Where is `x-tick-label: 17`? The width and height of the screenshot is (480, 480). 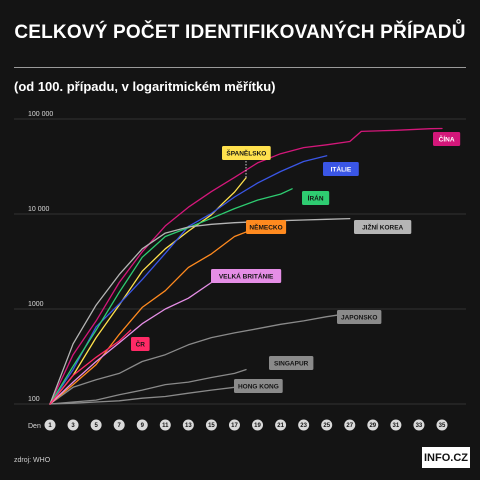 x-tick-label: 17 is located at coordinates (234, 426).